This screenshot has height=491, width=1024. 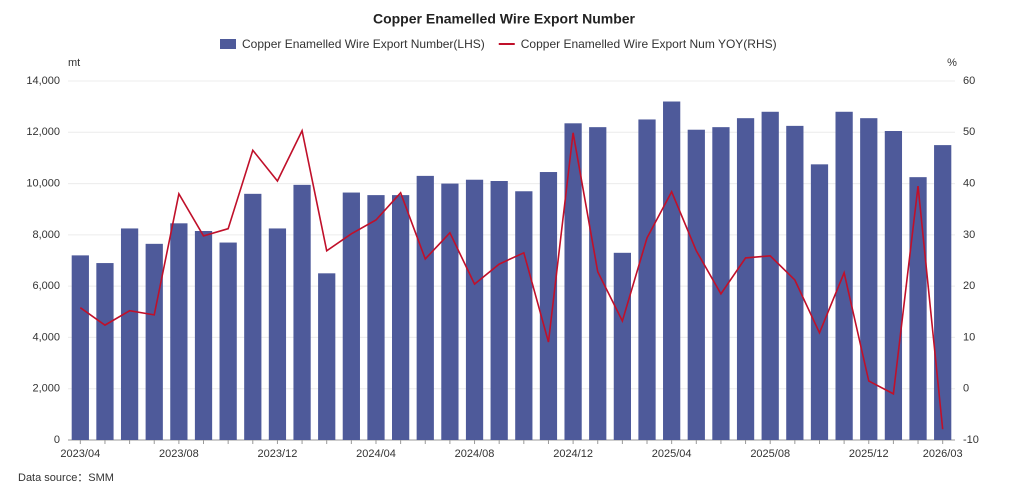 I want to click on y2-tick-label: 0, so click(x=966, y=389).